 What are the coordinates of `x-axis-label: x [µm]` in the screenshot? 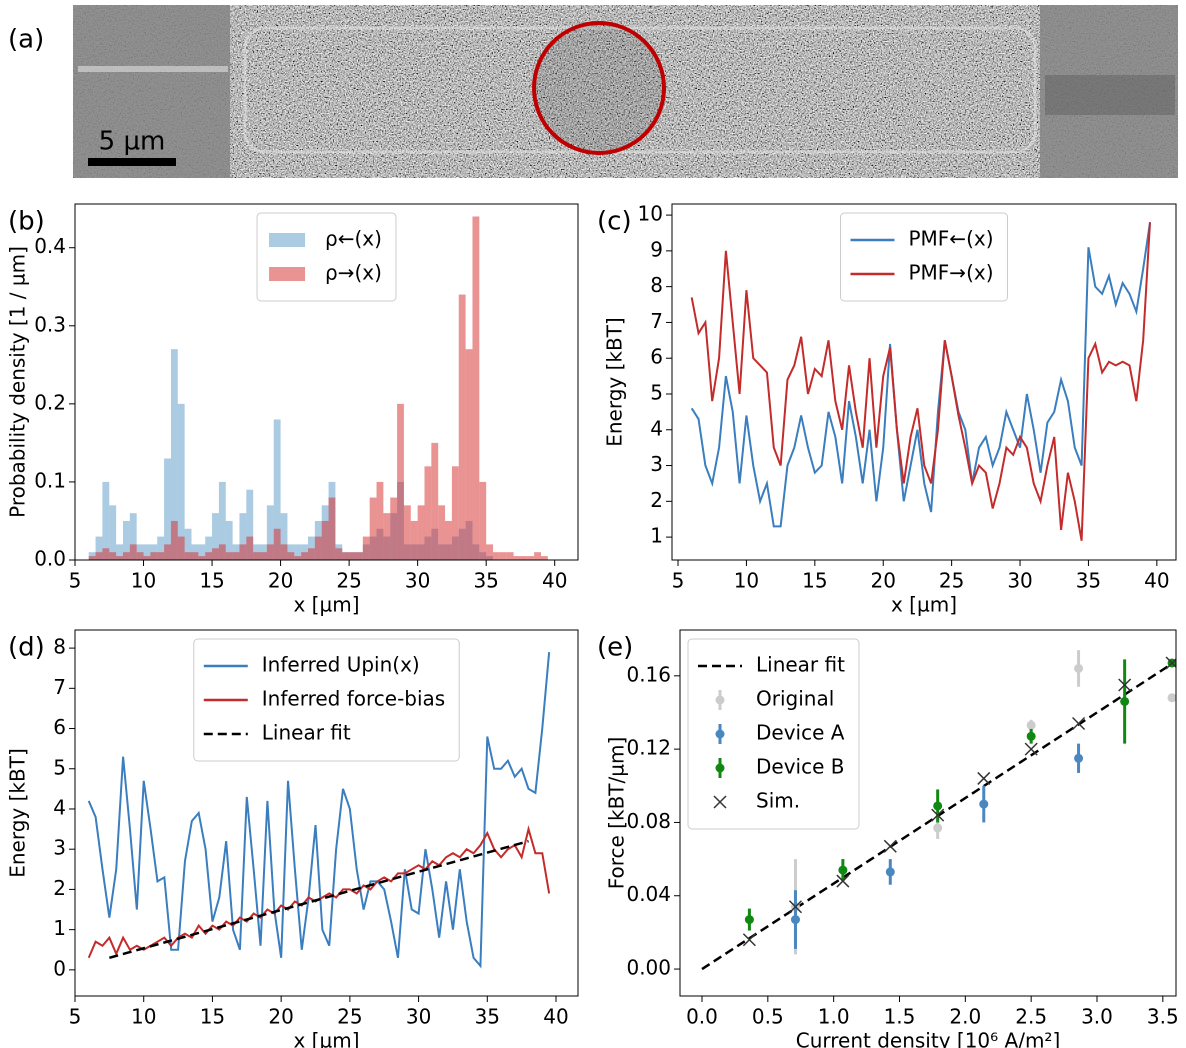 It's located at (924, 605).